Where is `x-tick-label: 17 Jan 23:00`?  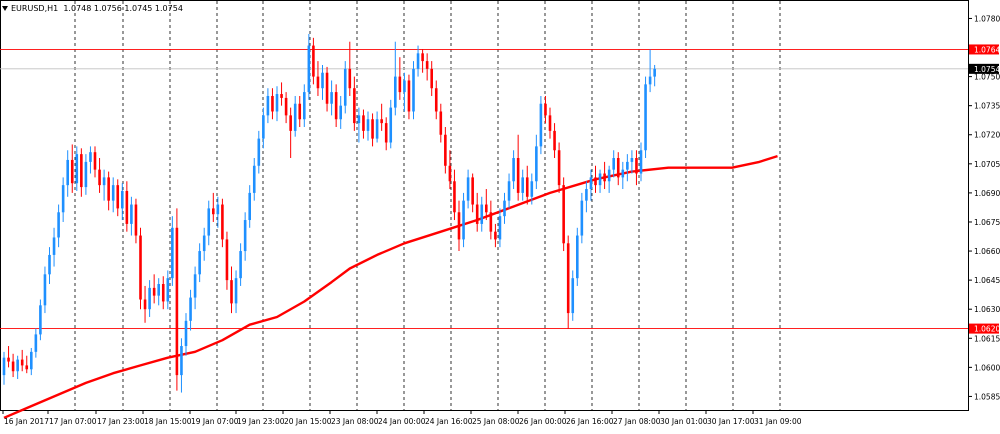 x-tick-label: 17 Jan 23:00 is located at coordinates (121, 421).